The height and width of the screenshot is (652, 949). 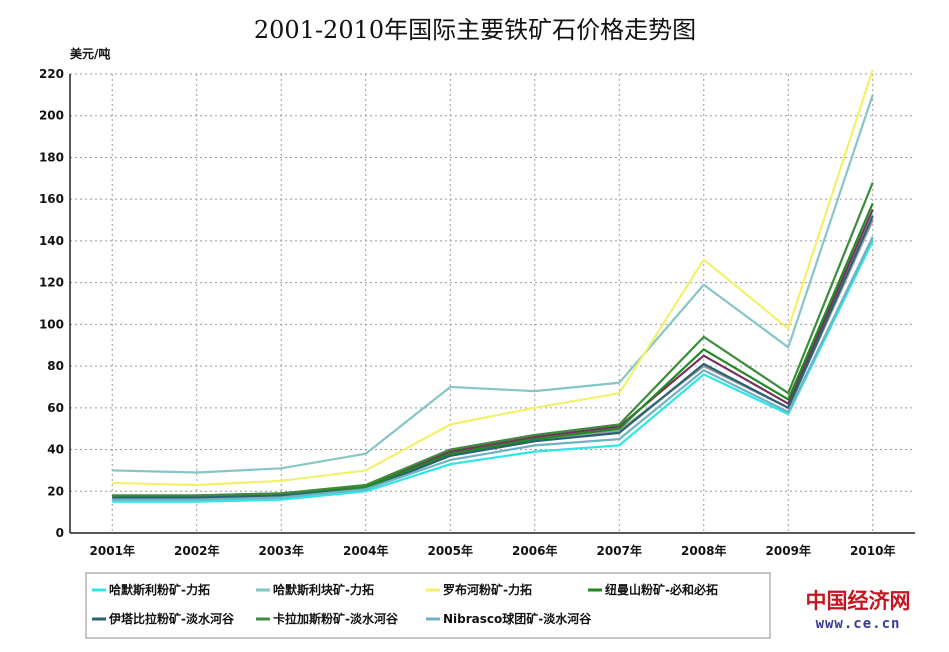 I want to click on y-tick-label: 220, so click(x=51, y=74).